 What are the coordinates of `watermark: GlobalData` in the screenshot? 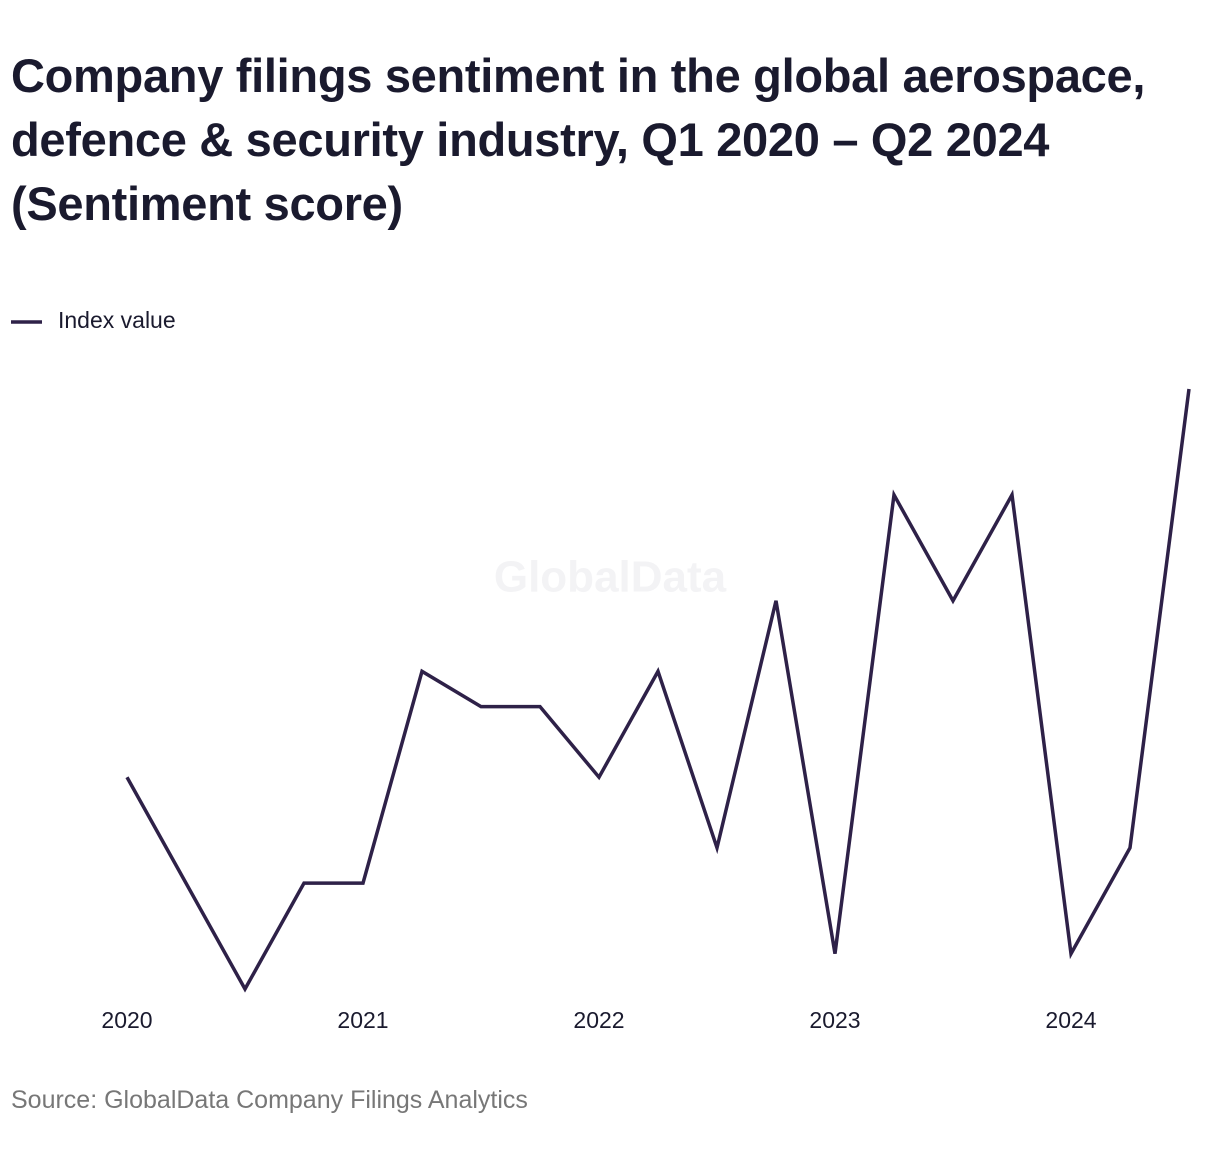 It's located at (610, 577).